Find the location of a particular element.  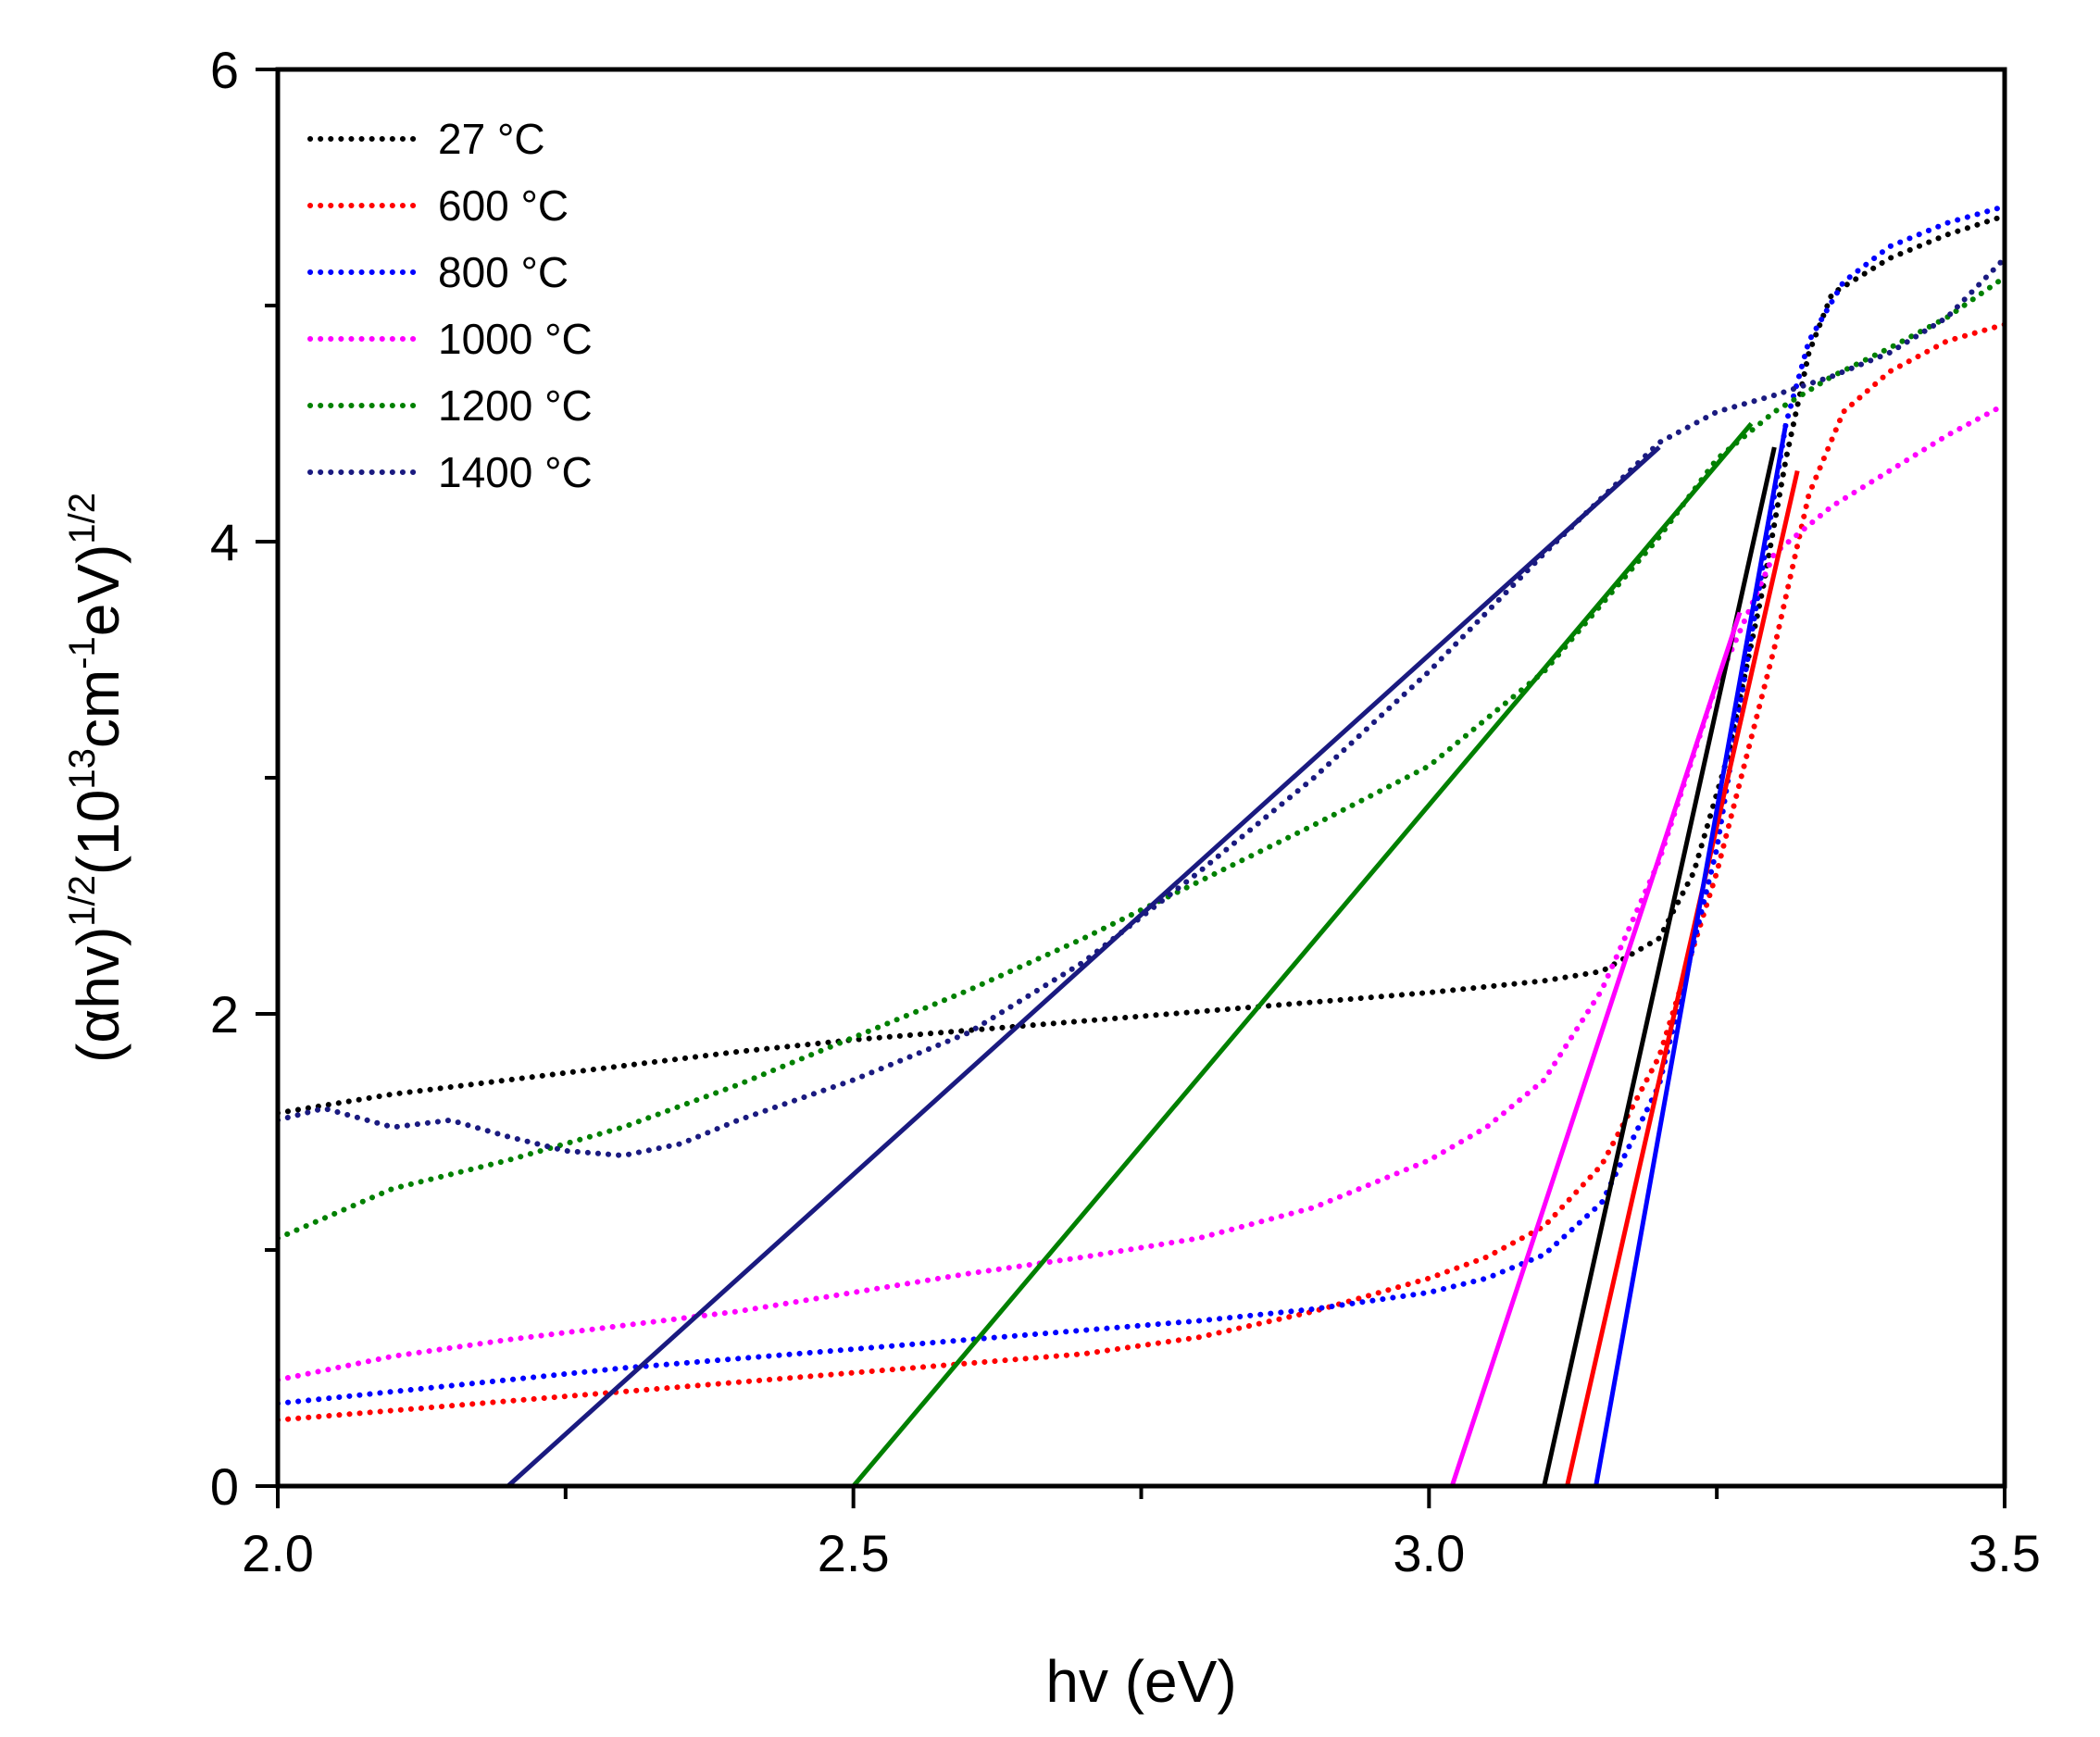

legend-label: 1200 °C is located at coordinates (515, 405).